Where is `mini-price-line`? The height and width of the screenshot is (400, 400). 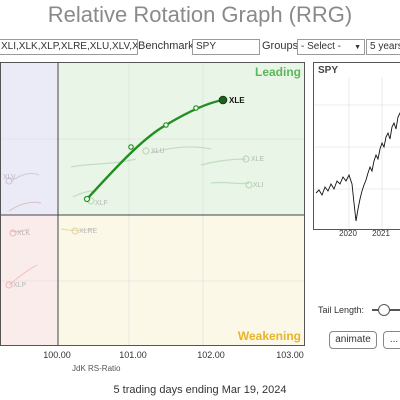 mini-price-line is located at coordinates (357, 166).